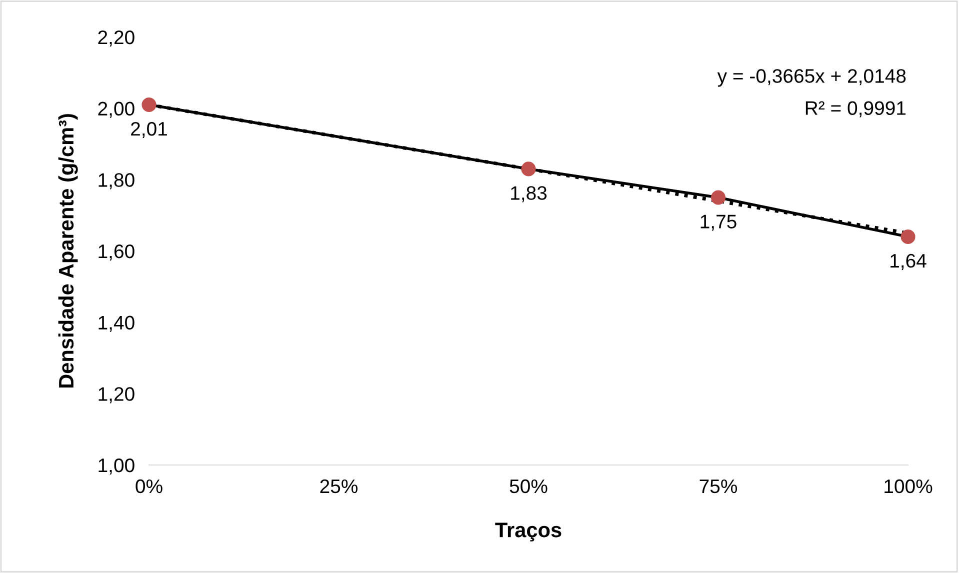 The image size is (959, 573). I want to click on data-label: 1,75, so click(718, 222).